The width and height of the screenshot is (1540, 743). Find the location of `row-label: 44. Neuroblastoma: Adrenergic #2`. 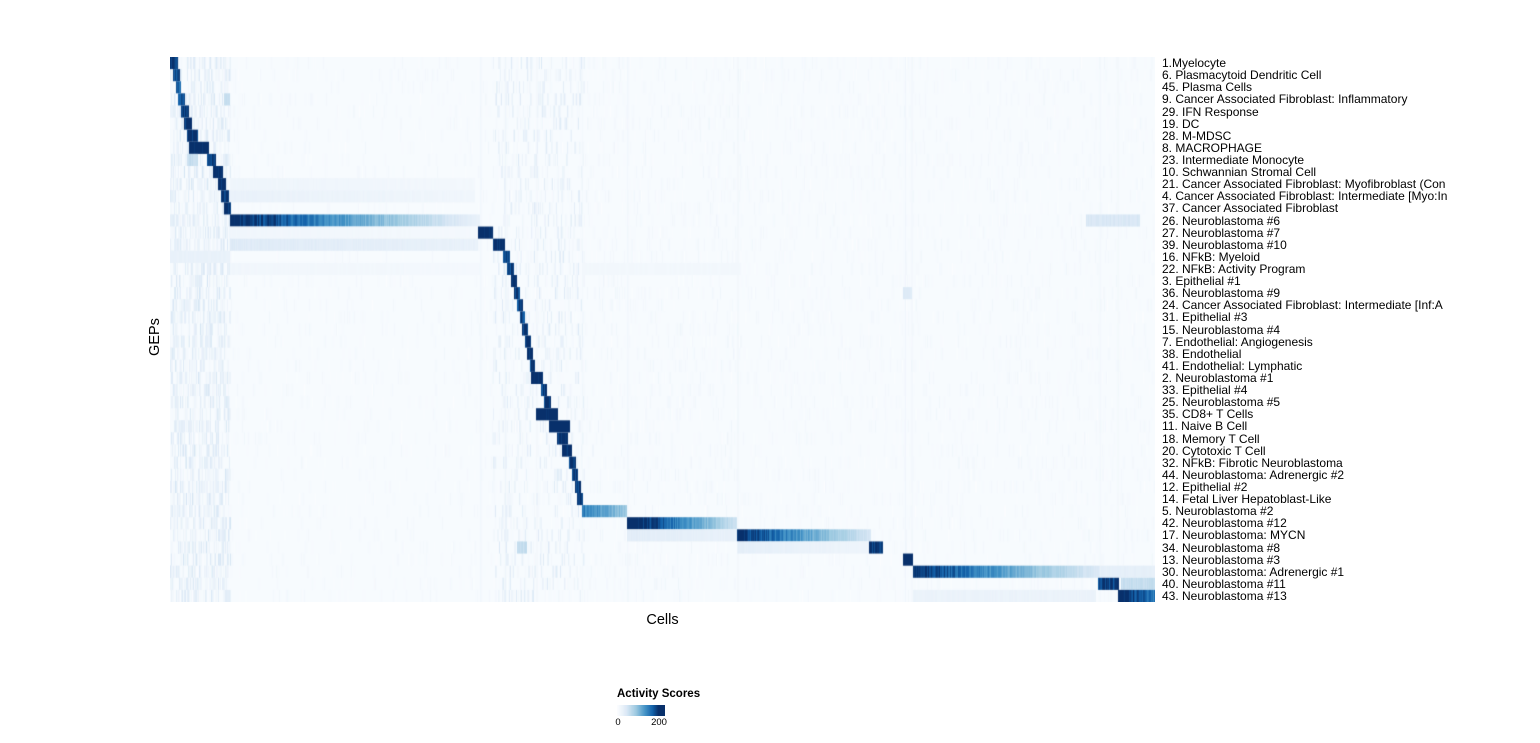

row-label: 44. Neuroblastoma: Adrenergic #2 is located at coordinates (1253, 474).